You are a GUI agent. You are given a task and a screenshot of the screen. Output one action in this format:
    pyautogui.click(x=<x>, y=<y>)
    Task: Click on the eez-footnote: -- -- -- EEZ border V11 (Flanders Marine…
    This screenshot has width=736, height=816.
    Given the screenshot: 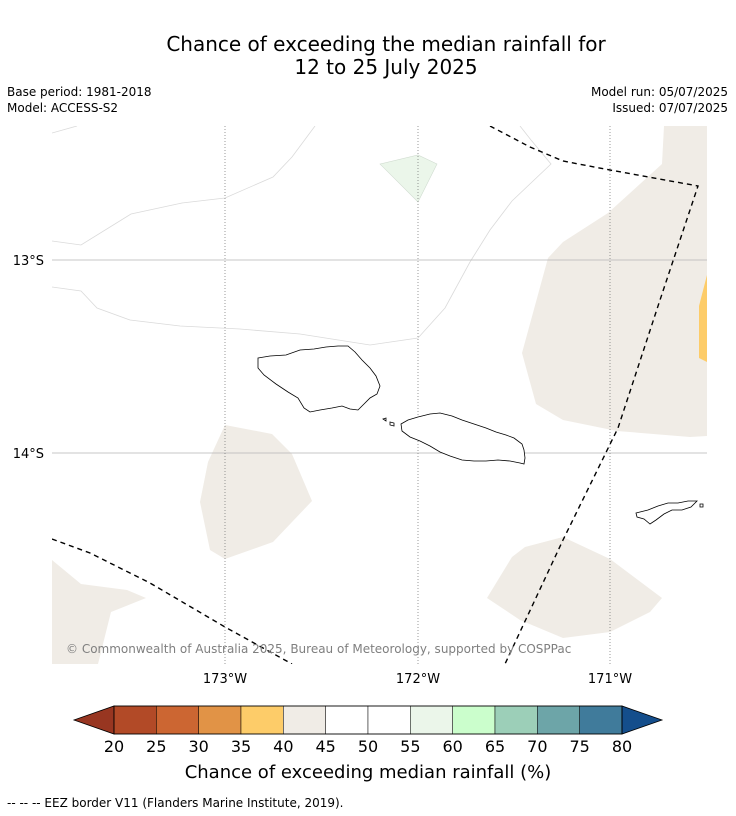 What is the action you would take?
    pyautogui.click(x=175, y=803)
    